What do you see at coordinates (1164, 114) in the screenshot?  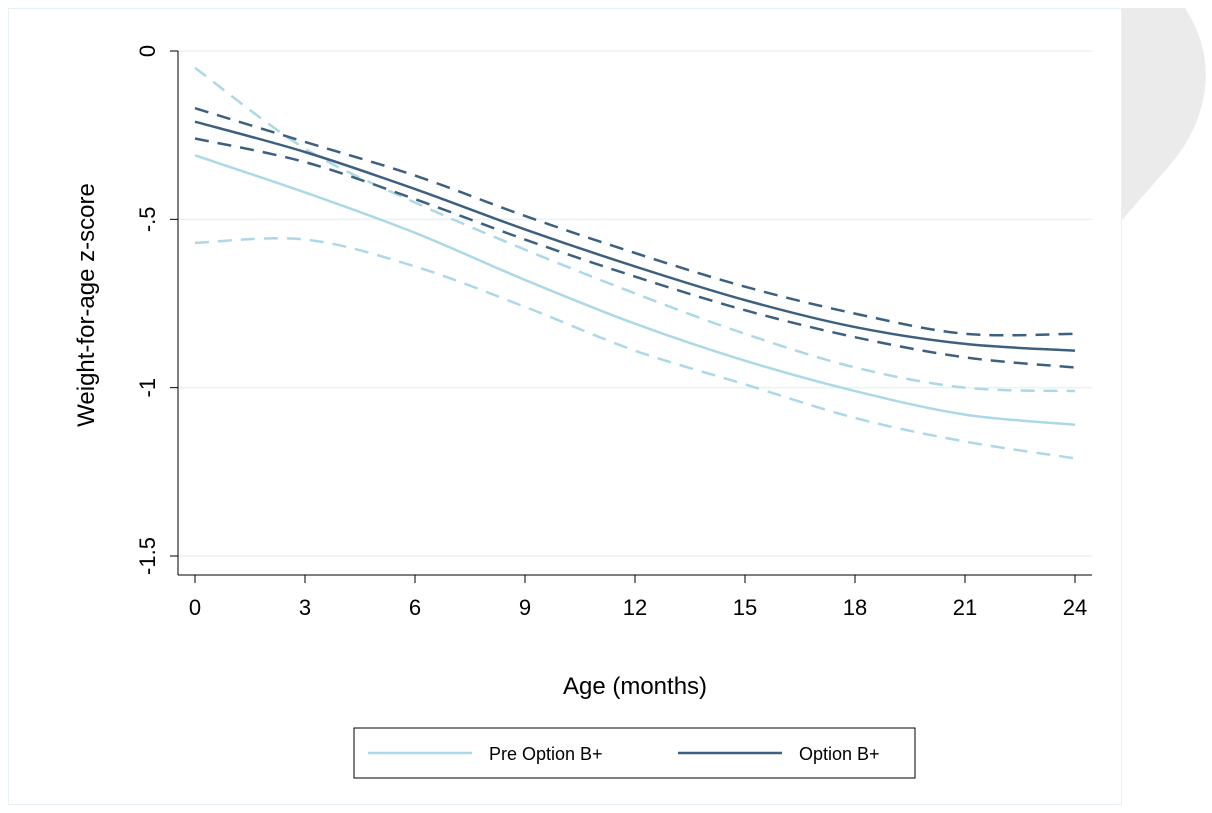 I see `gray-arc-shape` at bounding box center [1164, 114].